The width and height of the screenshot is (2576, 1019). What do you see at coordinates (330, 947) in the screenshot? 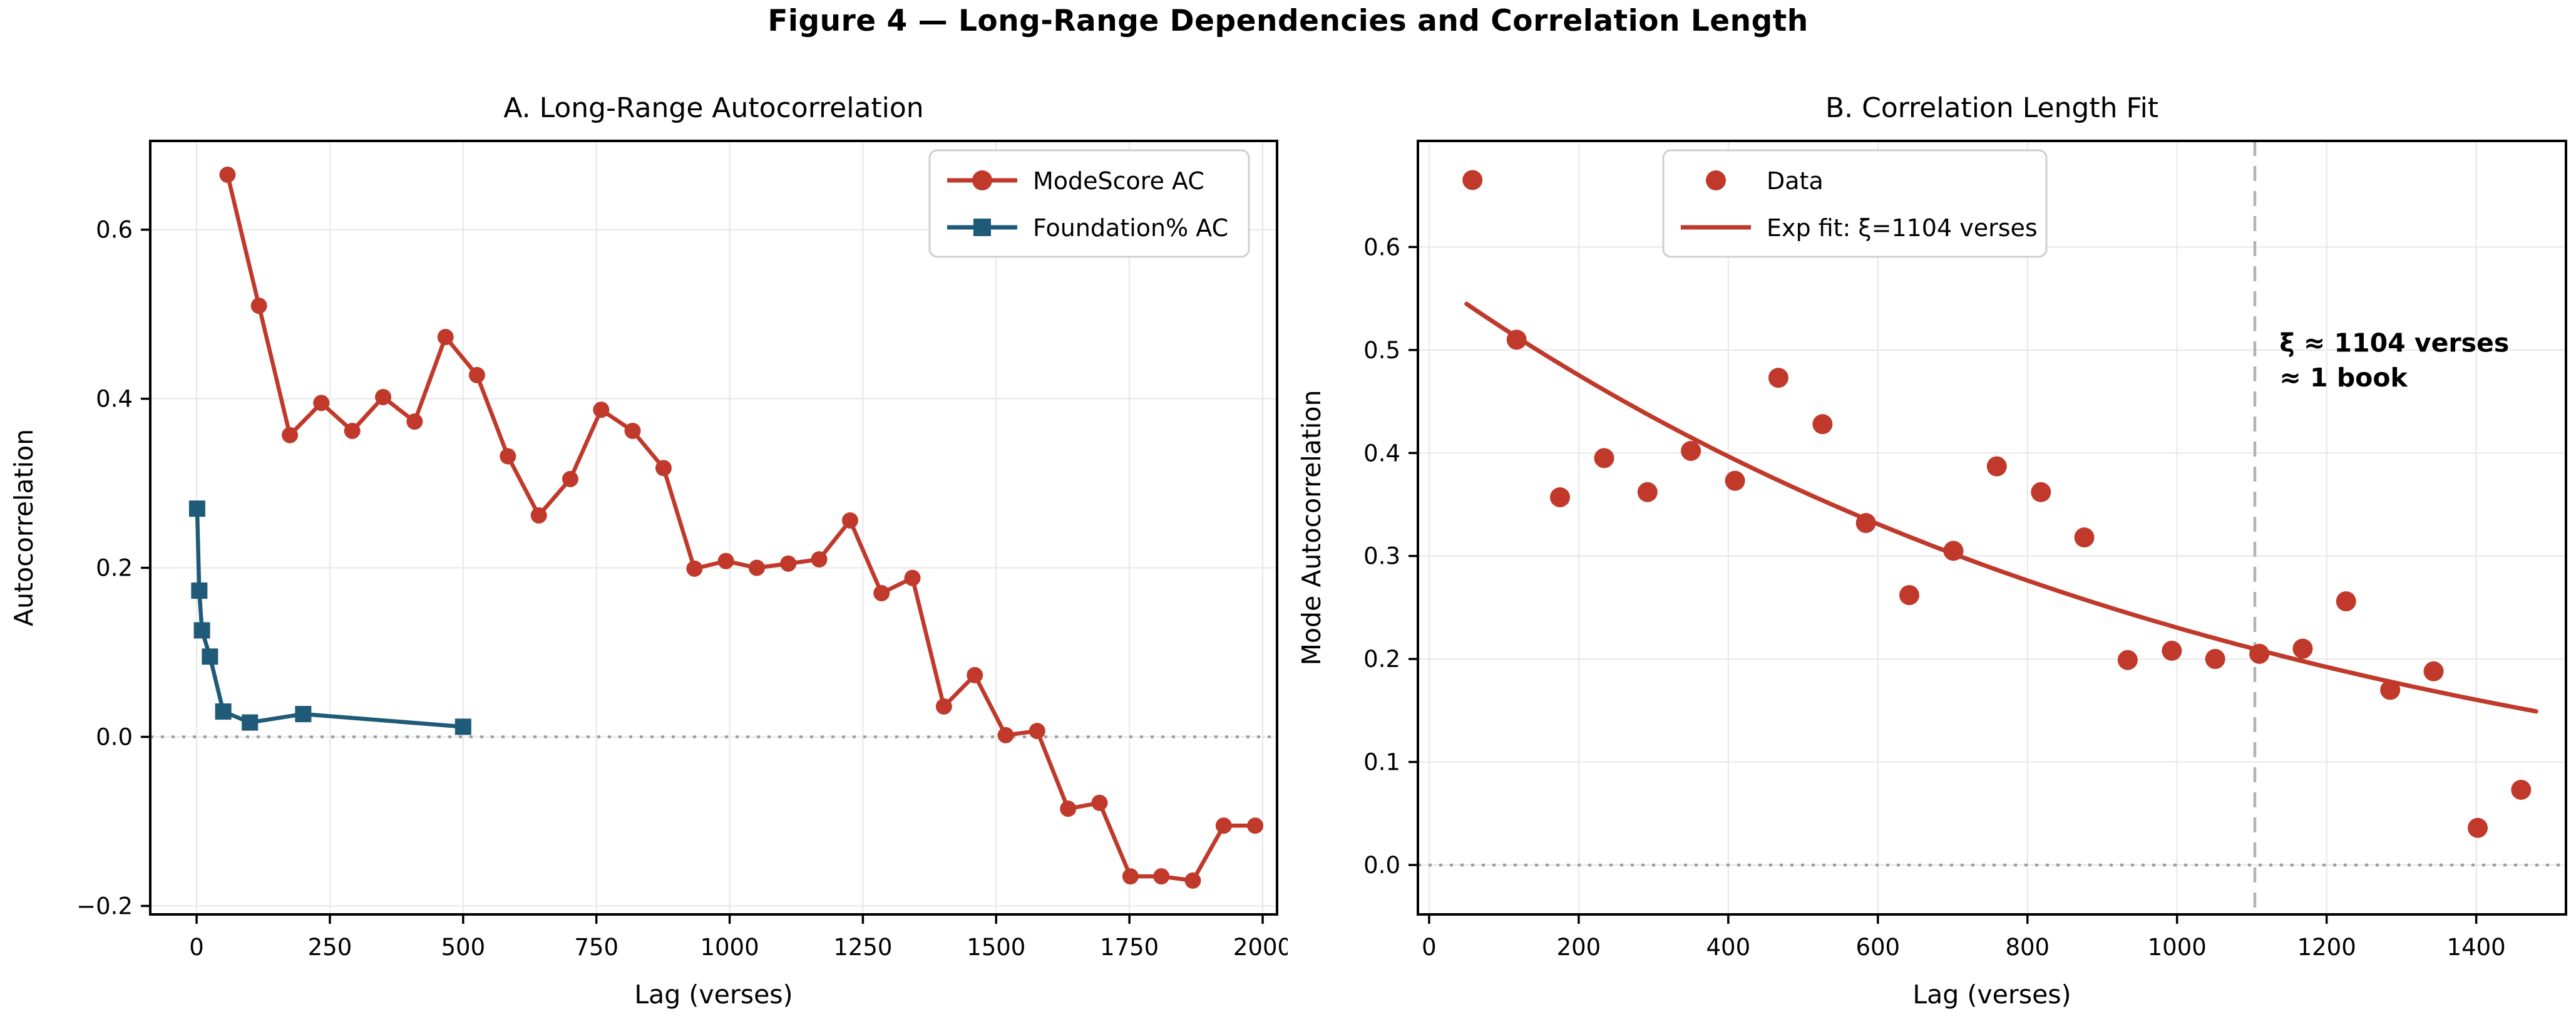
I see `x-tick-label: 250` at bounding box center [330, 947].